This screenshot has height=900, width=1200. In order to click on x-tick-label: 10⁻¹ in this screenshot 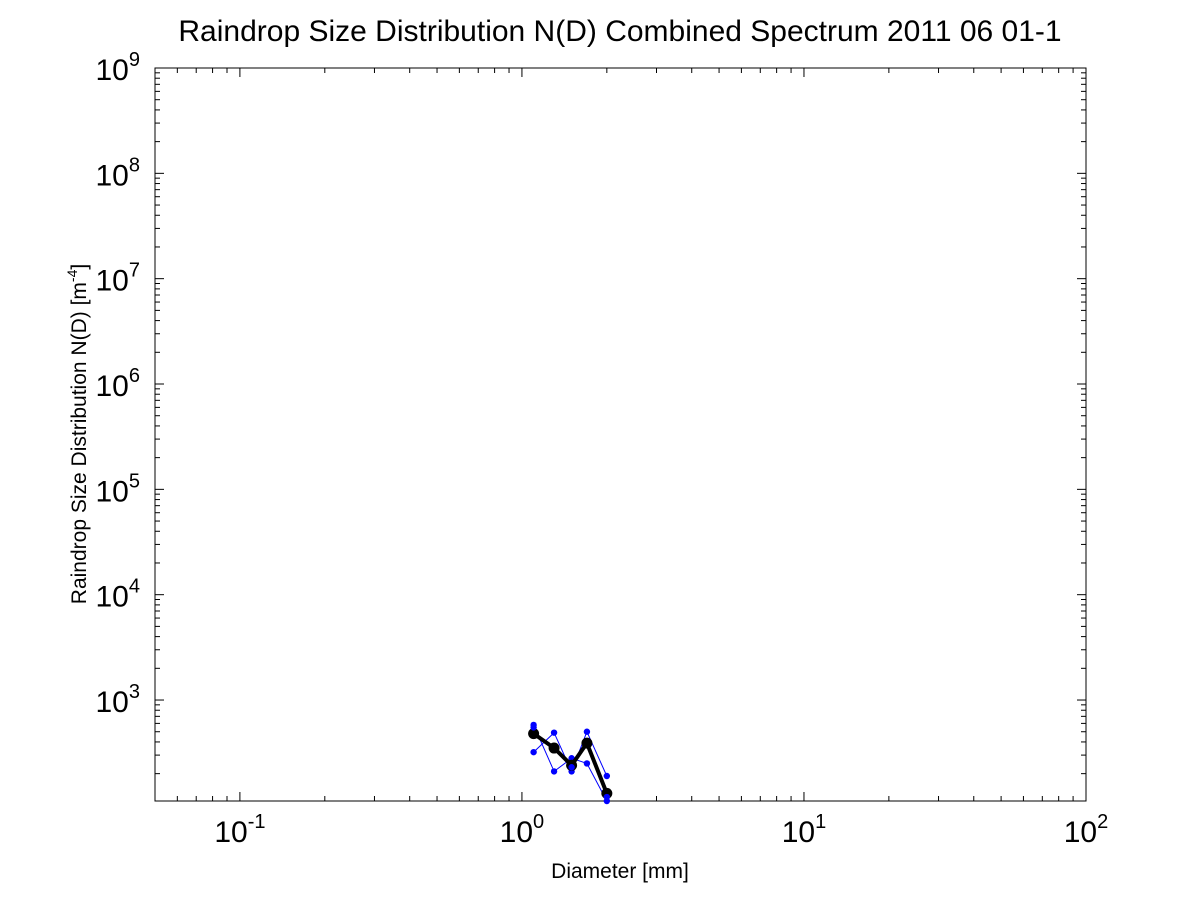, I will do `click(239, 830)`.